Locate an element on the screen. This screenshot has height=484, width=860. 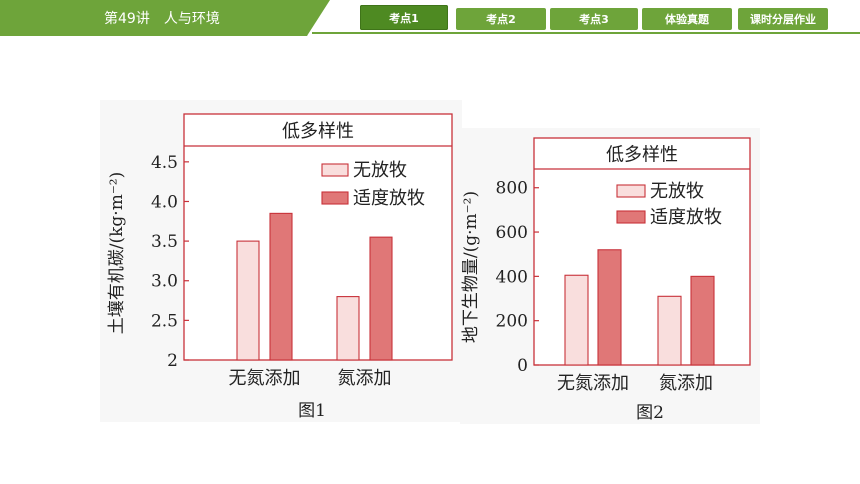
y-axis-label: 地下生物量/(g·m⁻²) is located at coordinates (471, 267).